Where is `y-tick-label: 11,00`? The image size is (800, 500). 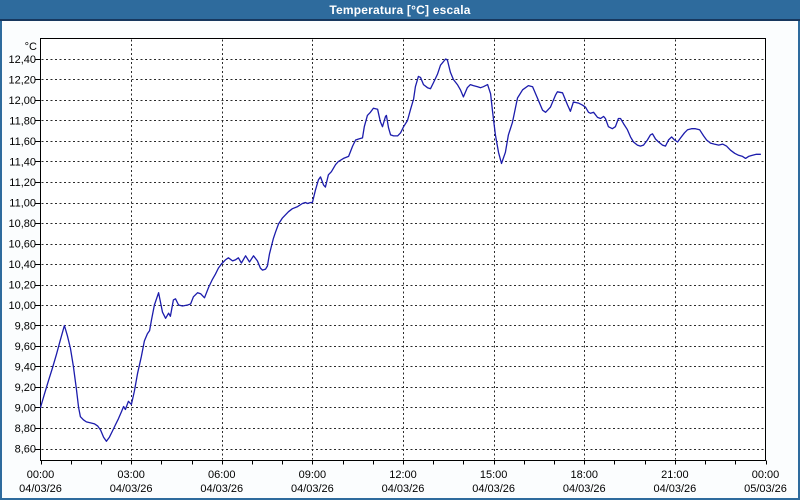 y-tick-label: 11,00 is located at coordinates (22, 204).